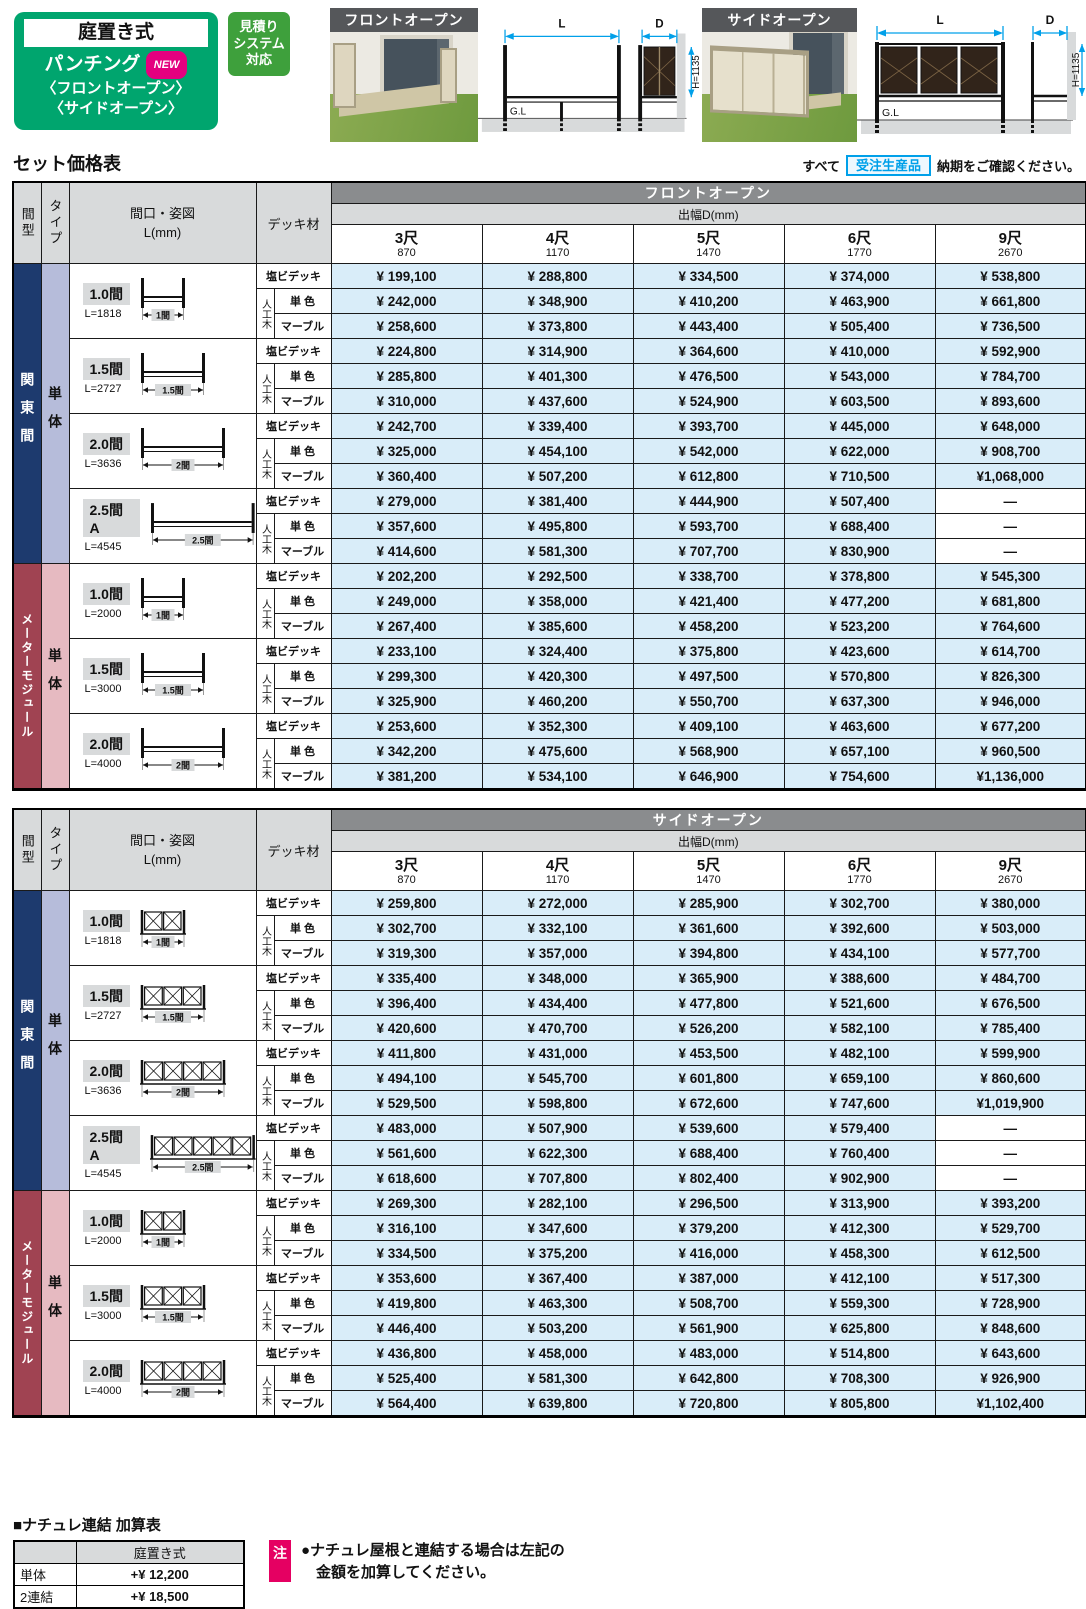 This screenshot has height=1609, width=1086. I want to click on price-cell: ¥ 592,900, so click(1010, 351).